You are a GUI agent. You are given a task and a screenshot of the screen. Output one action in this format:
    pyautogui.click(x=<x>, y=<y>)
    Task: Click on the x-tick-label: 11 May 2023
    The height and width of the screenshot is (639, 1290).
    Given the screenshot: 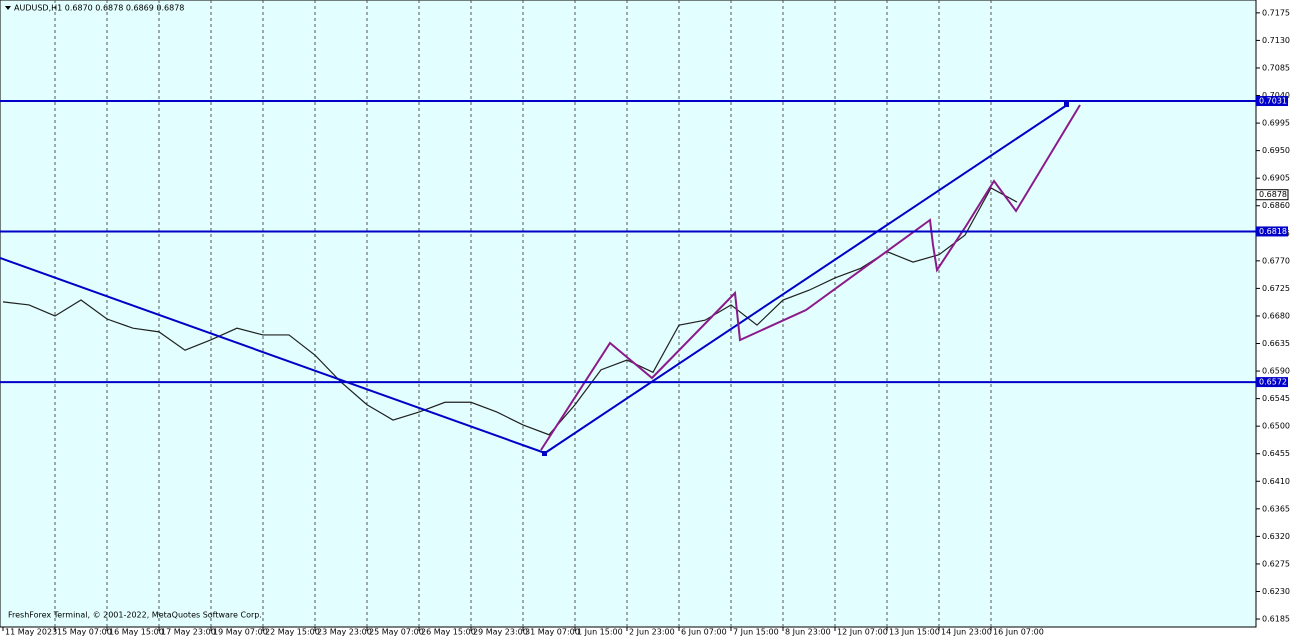 What is the action you would take?
    pyautogui.click(x=31, y=632)
    